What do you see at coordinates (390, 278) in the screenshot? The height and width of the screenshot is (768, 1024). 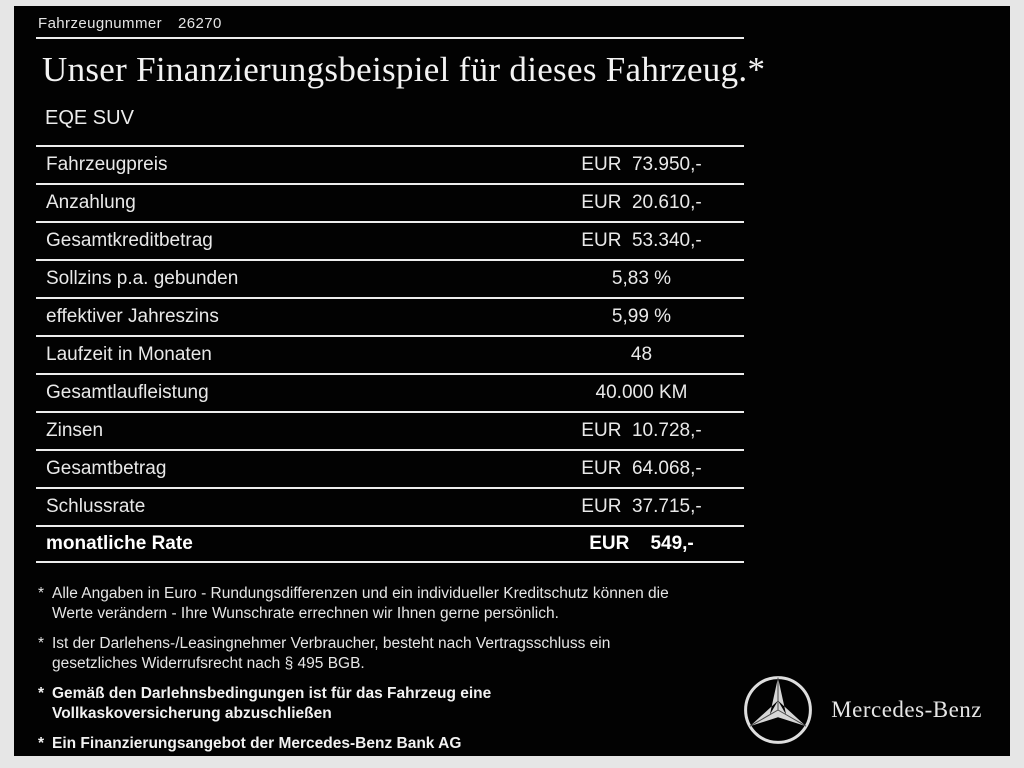 I see `row-fixed-interest-rate: Sollzins p.a. gebunden 5,83 %` at bounding box center [390, 278].